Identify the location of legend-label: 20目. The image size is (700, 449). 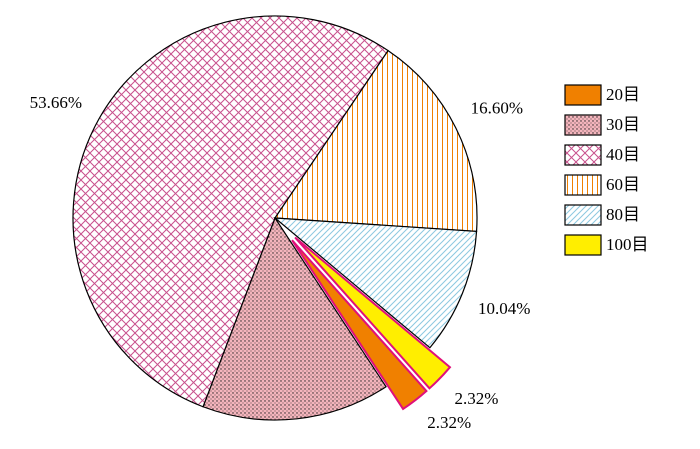
(623, 94).